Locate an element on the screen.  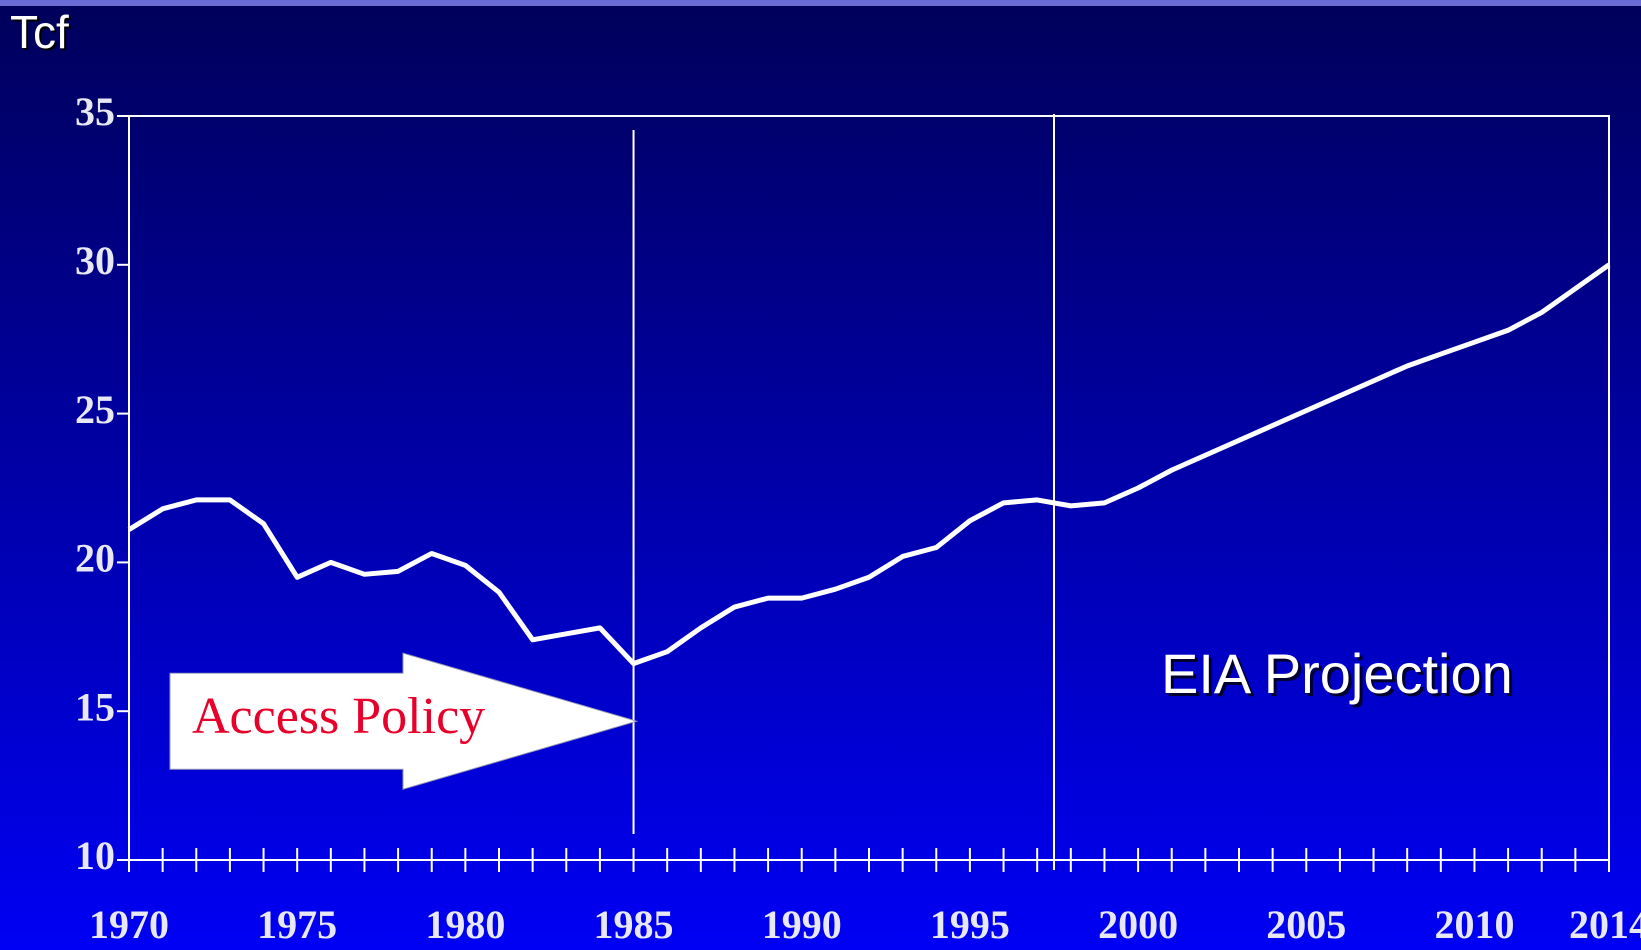
x-tick-label: 1995 is located at coordinates (970, 924).